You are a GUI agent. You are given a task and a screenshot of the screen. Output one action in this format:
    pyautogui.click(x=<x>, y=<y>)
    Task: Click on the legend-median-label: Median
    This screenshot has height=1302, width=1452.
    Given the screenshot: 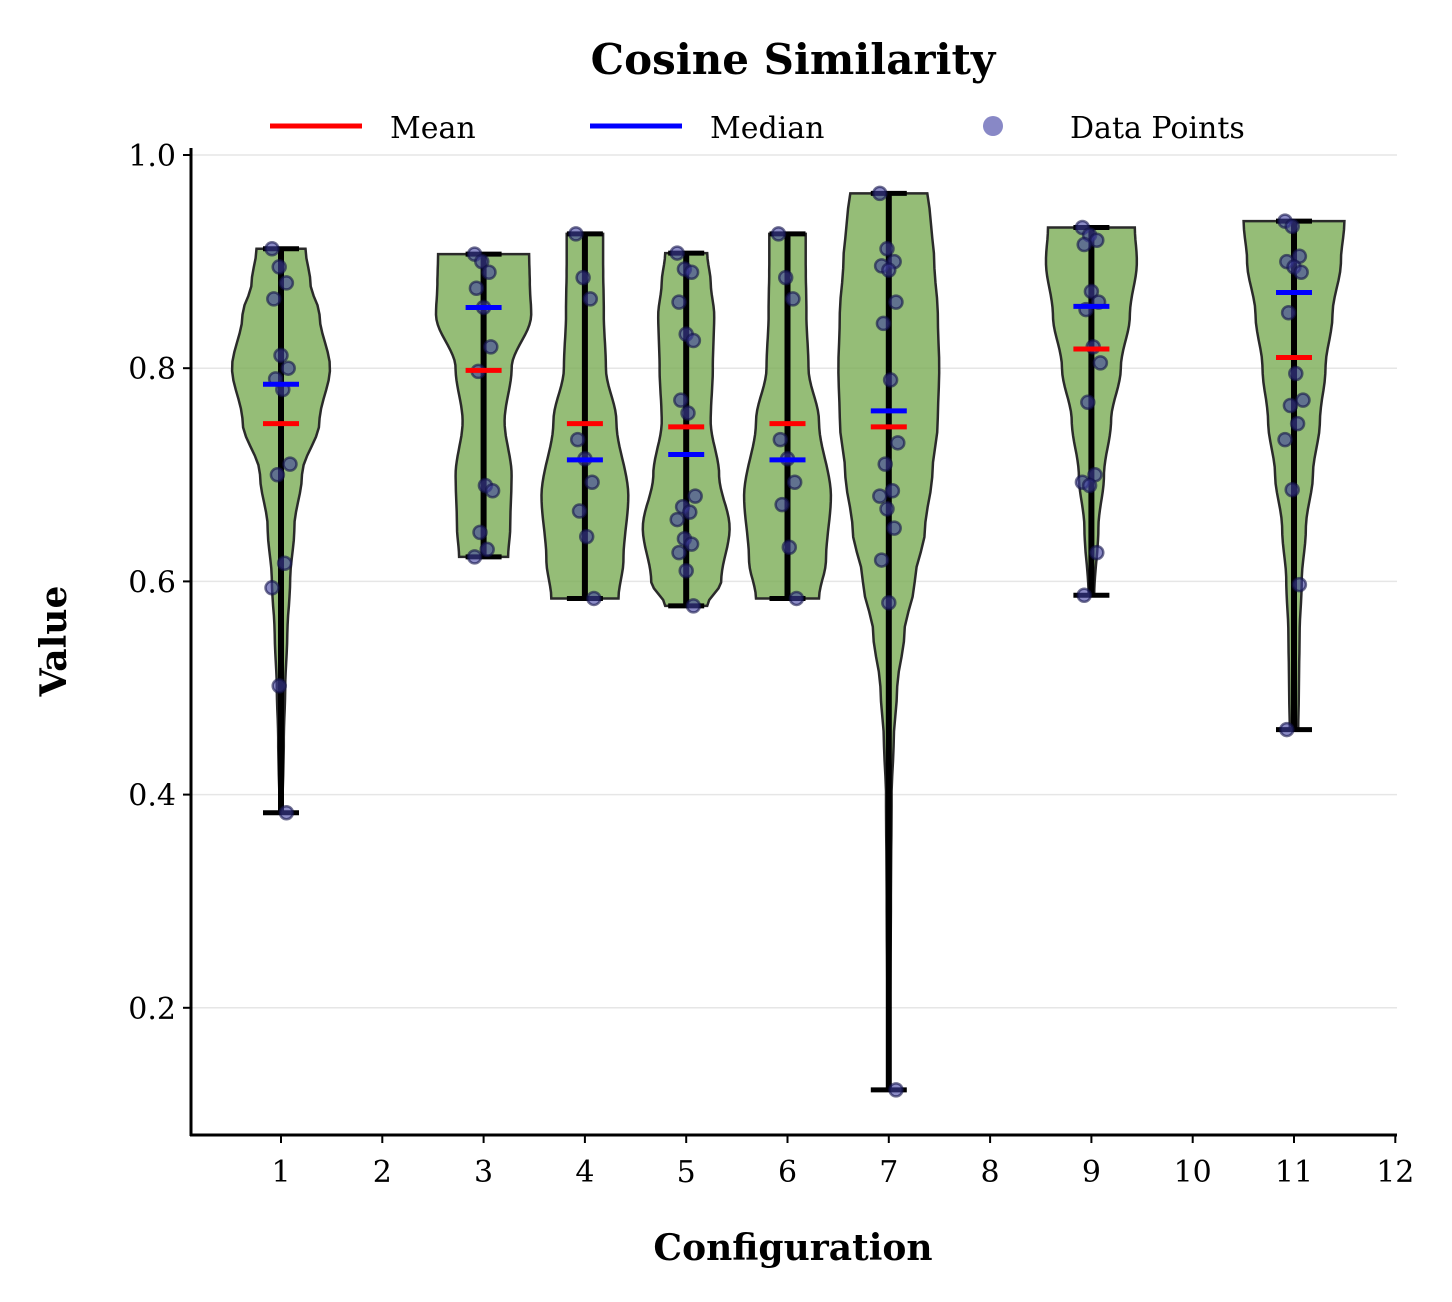 What is the action you would take?
    pyautogui.click(x=767, y=128)
    